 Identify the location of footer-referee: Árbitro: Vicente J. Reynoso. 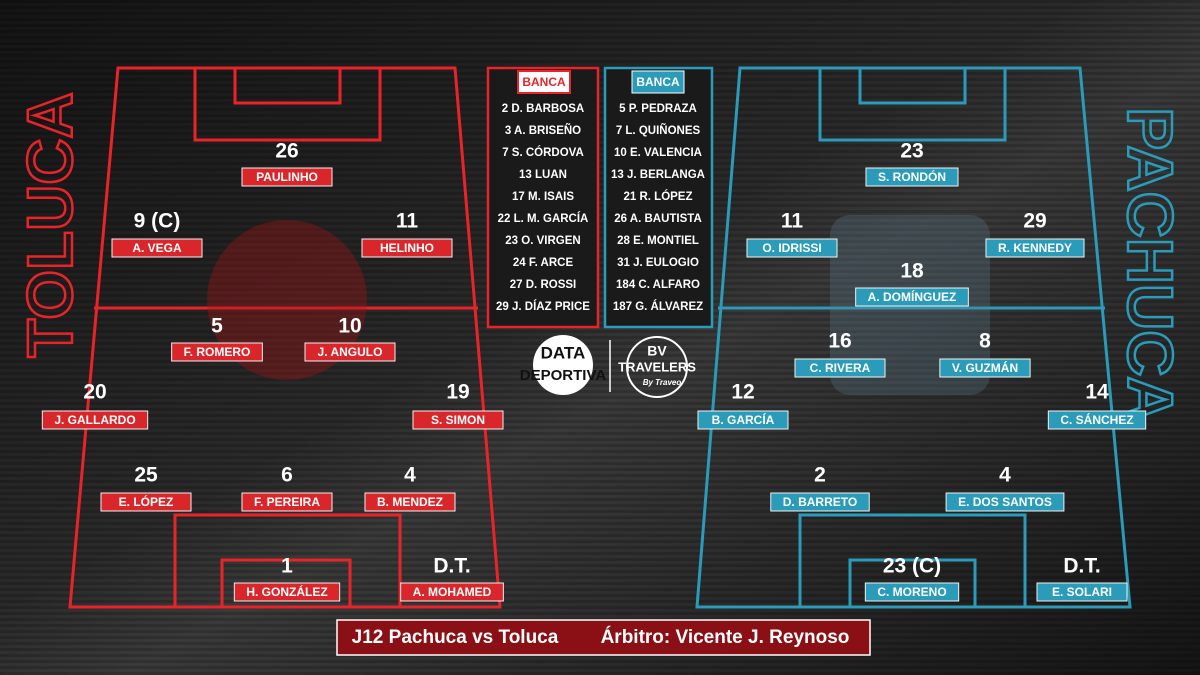
(725, 637).